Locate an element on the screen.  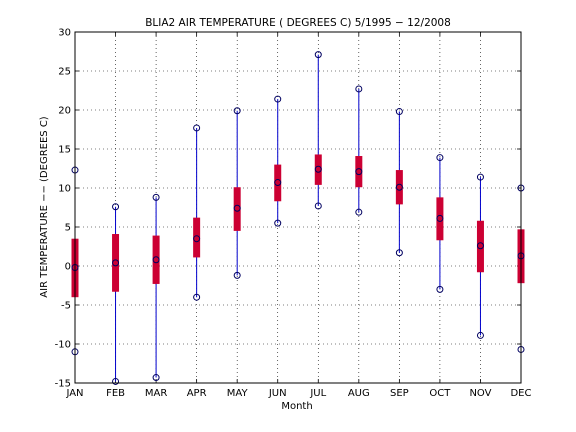
y-tick-label: 20 is located at coordinates (64, 111).